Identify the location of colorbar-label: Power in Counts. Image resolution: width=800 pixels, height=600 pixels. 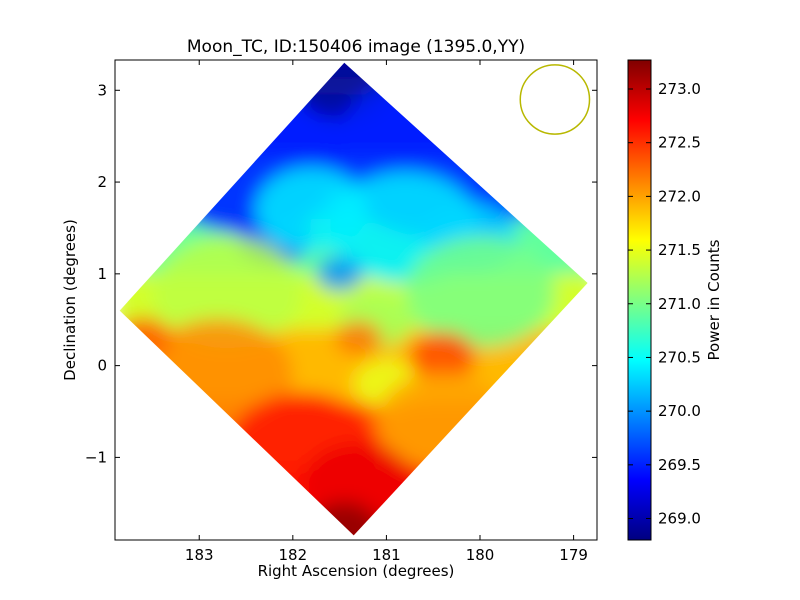
(714, 299).